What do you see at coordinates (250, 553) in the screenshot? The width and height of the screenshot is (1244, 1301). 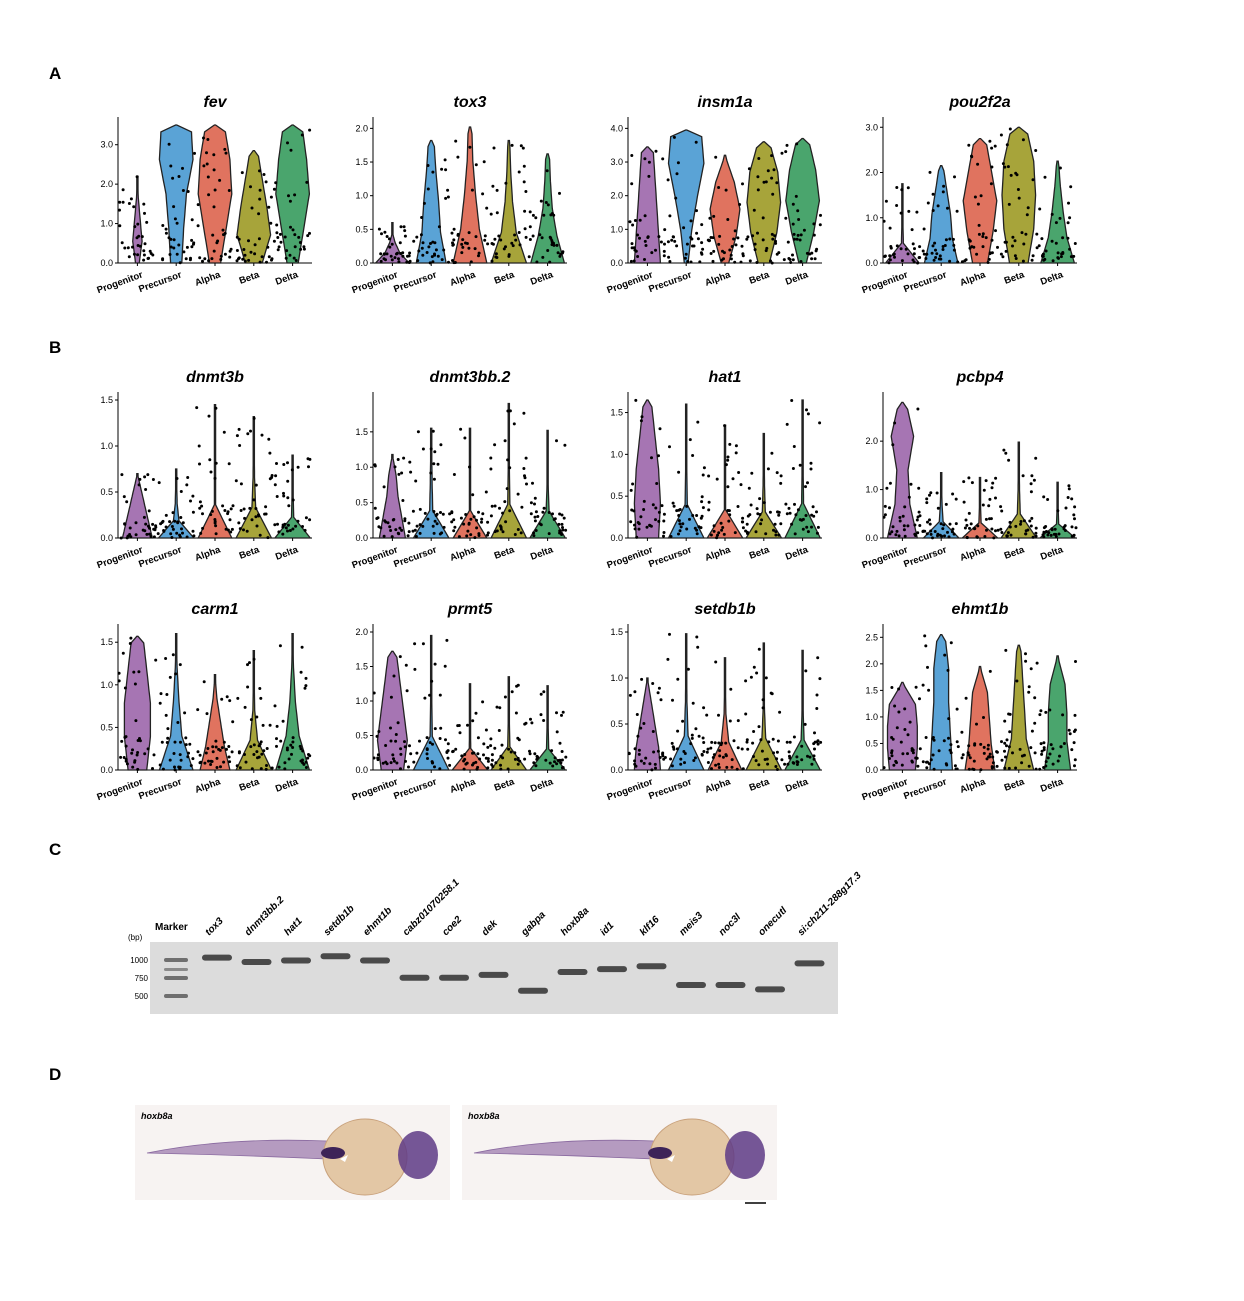 I see `x-tick-label: Beta` at bounding box center [250, 553].